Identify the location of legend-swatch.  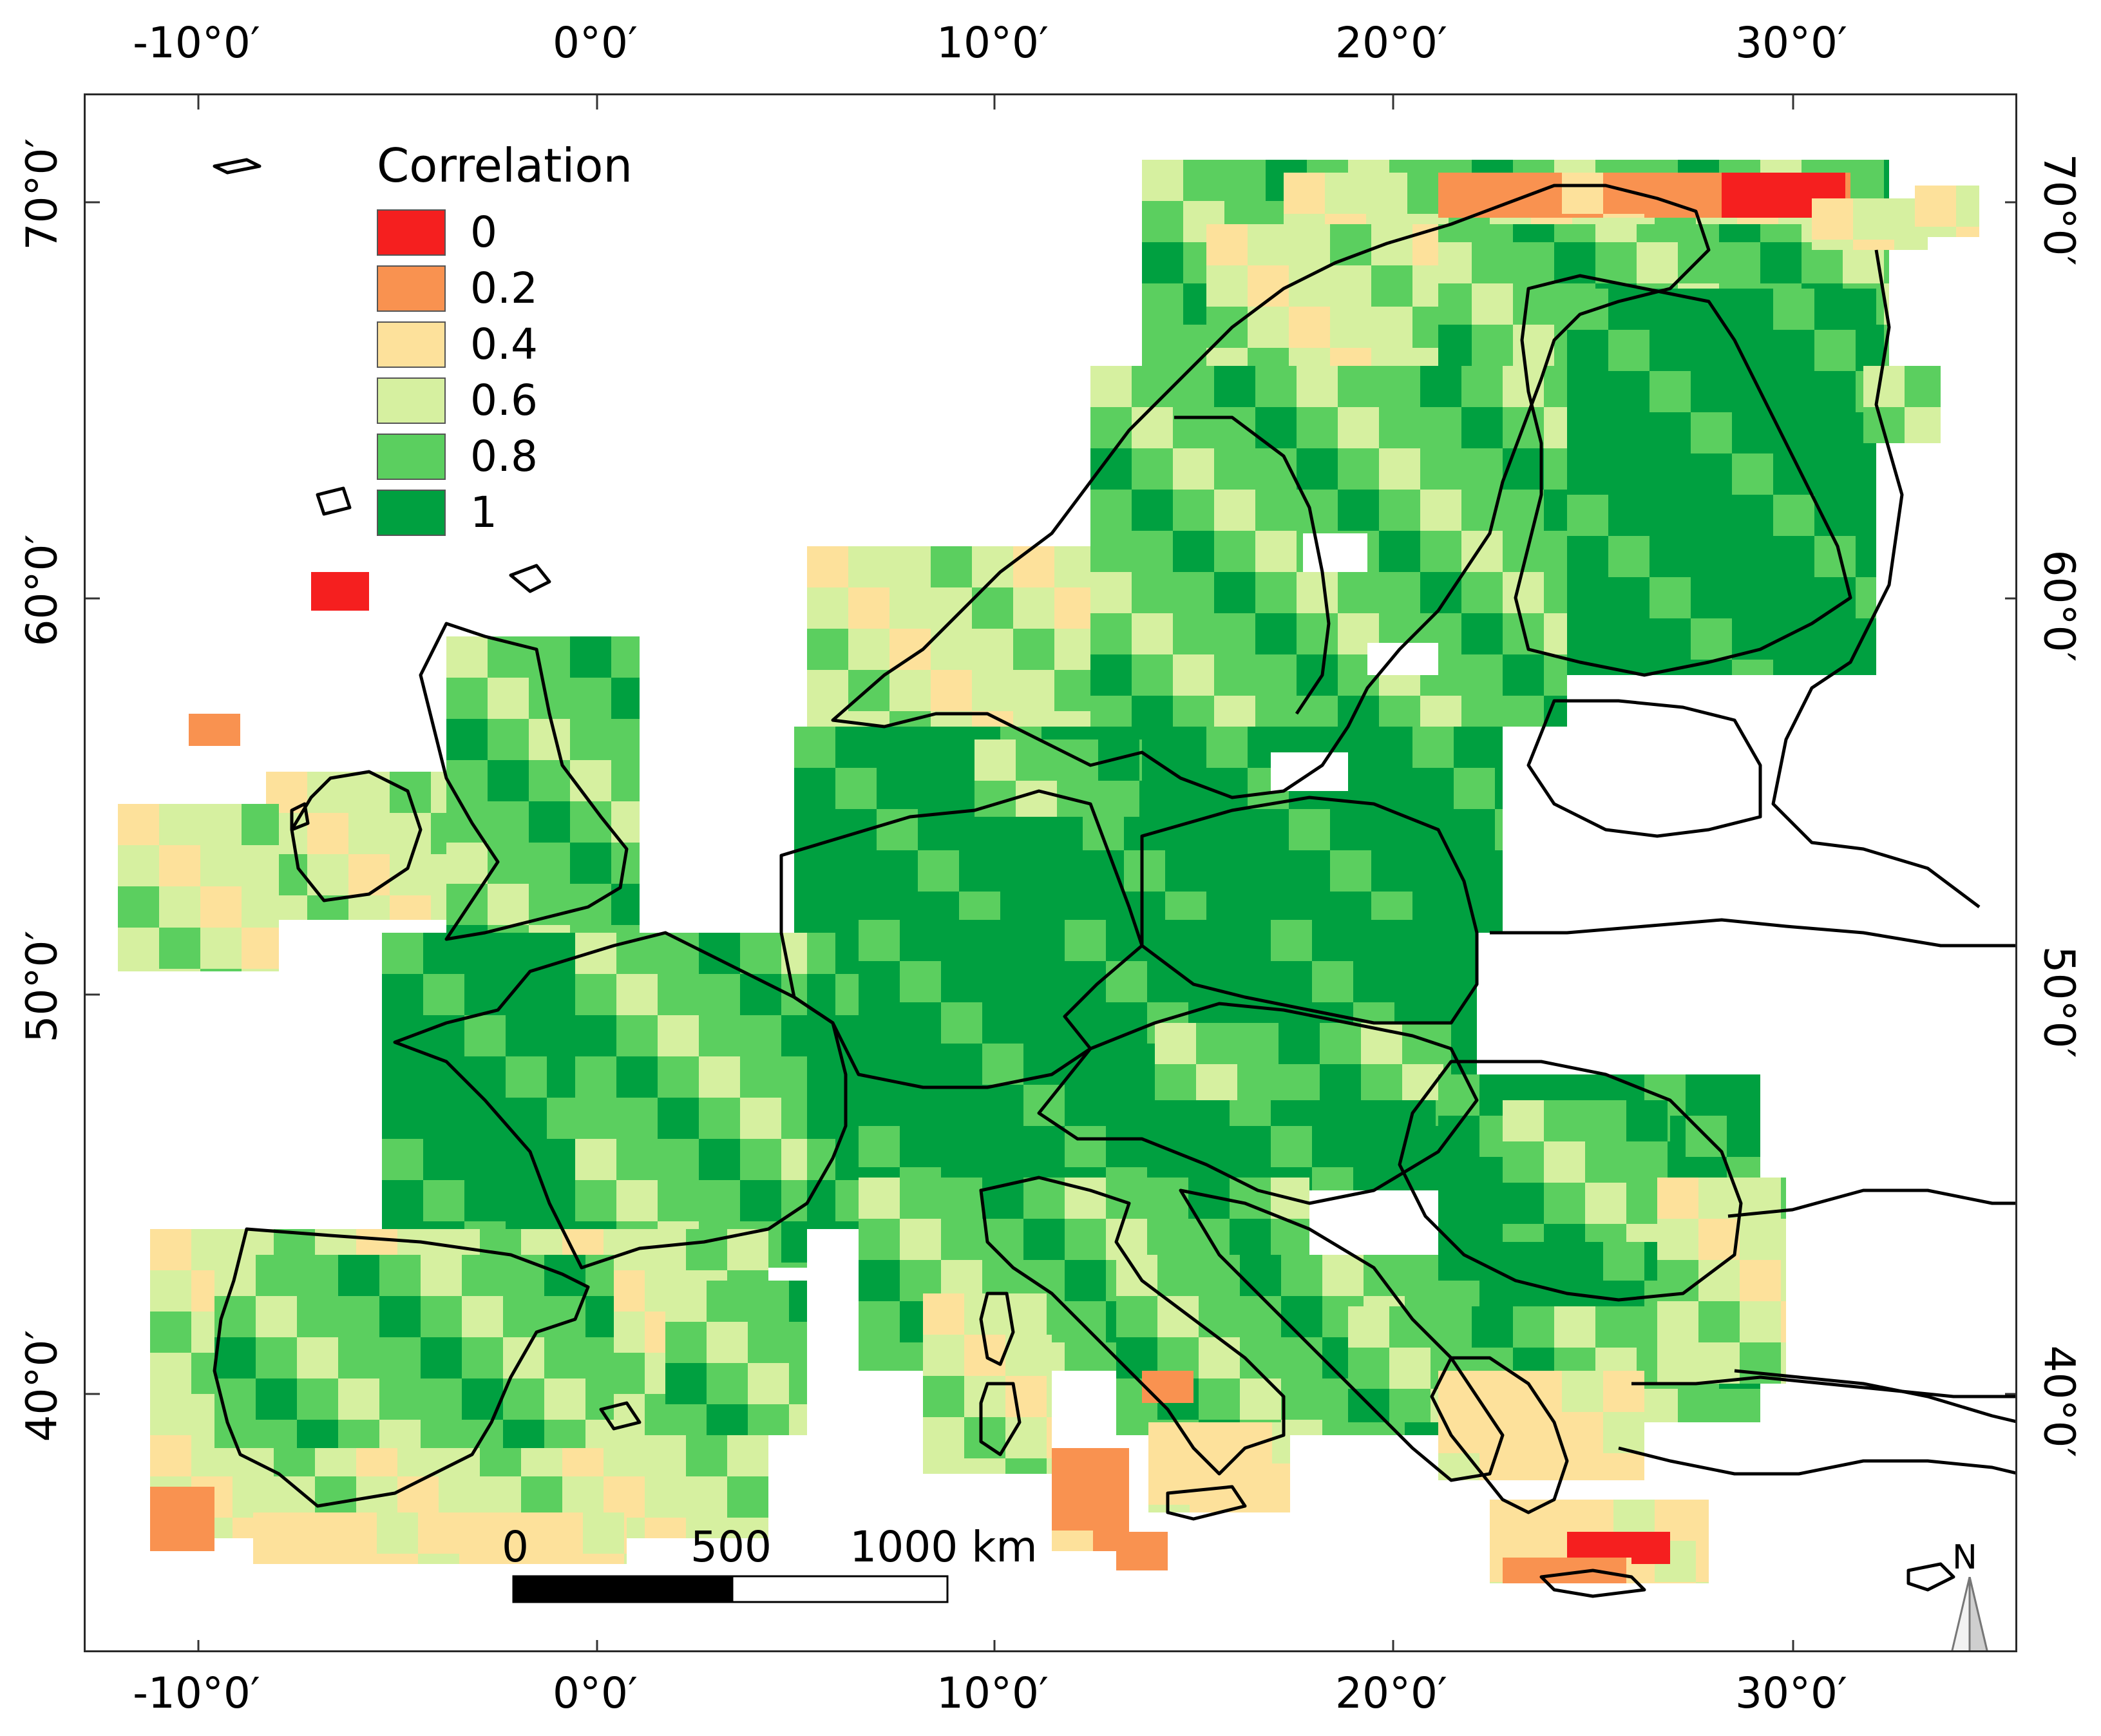
(411, 344).